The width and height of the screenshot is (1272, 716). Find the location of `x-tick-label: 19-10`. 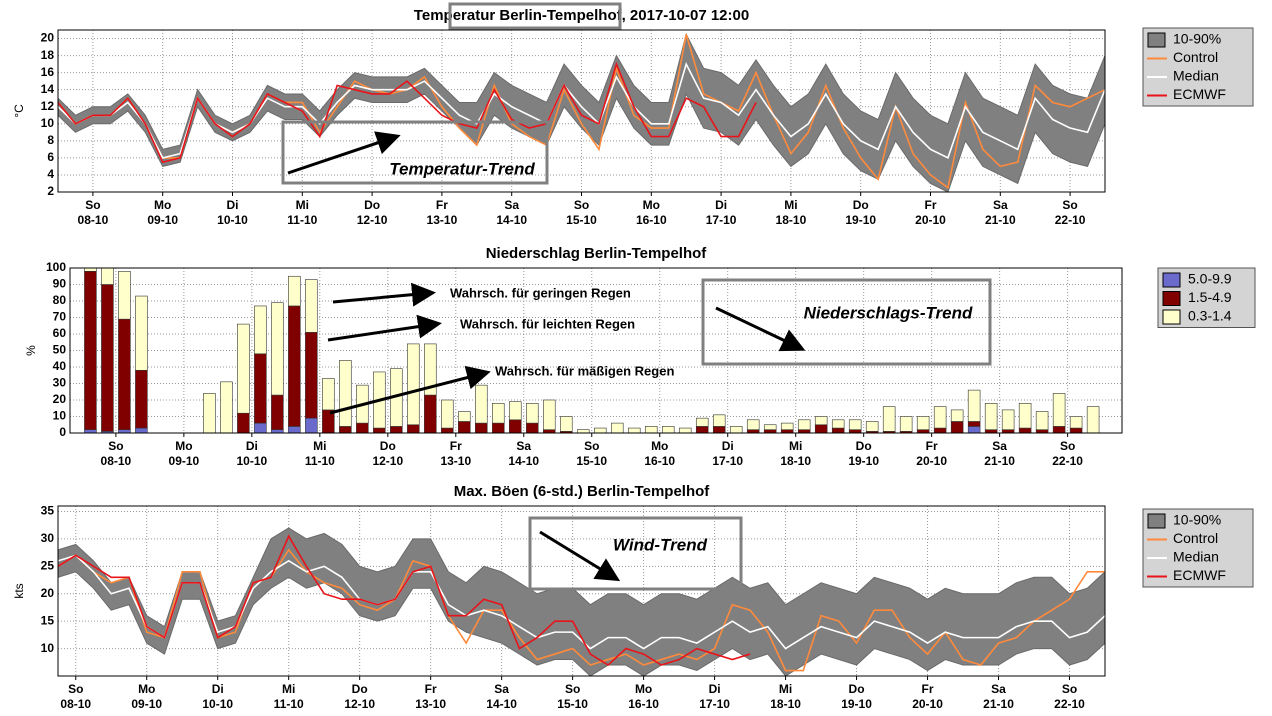

x-tick-label: 19-10 is located at coordinates (863, 461).